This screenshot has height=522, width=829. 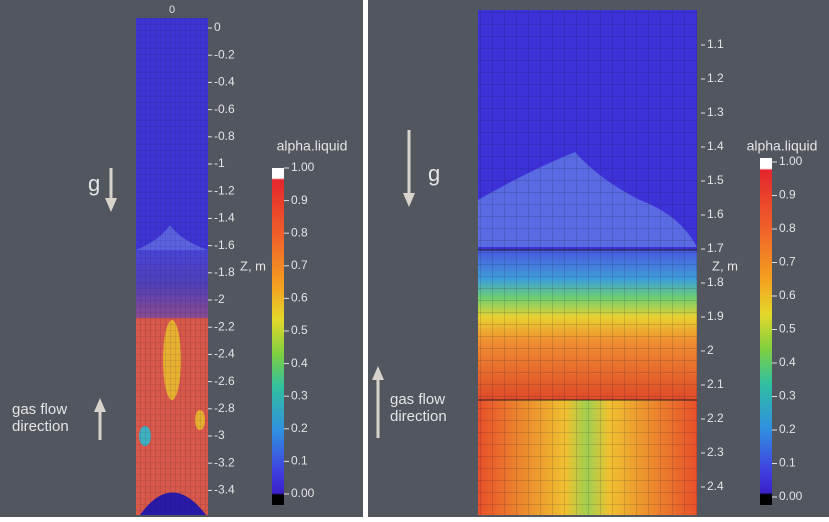 What do you see at coordinates (219, 163) in the screenshot?
I see `z-tick-label: -1` at bounding box center [219, 163].